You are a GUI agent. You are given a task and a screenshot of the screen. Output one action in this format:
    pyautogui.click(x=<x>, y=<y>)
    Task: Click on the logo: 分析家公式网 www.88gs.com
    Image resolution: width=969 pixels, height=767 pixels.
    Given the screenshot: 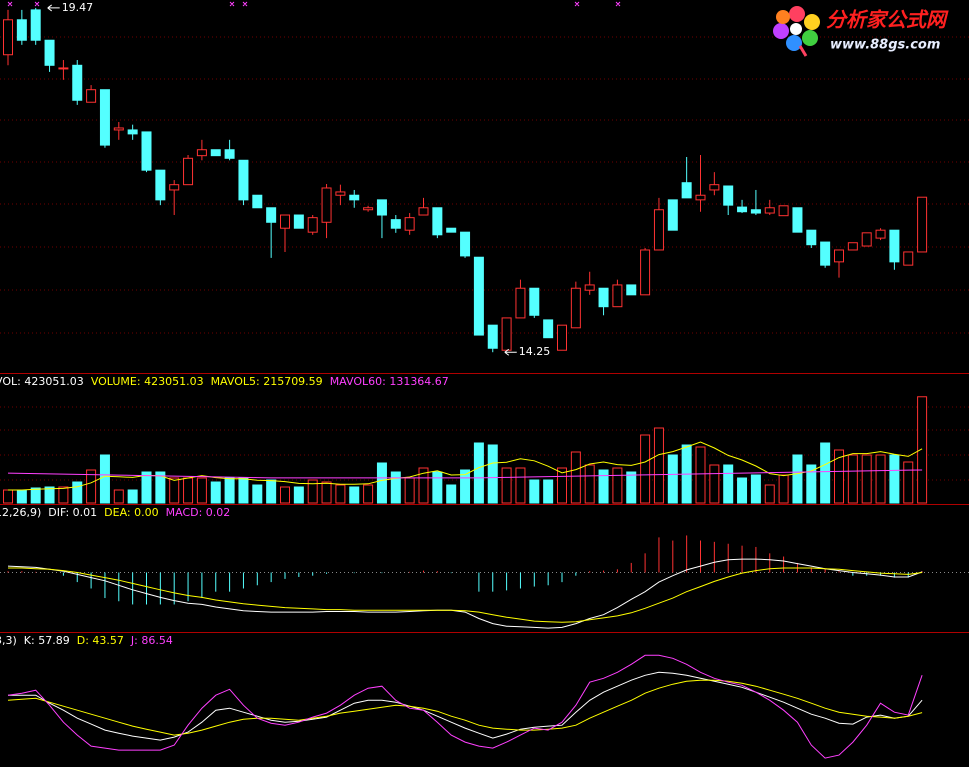 What is the action you would take?
    pyautogui.click(x=861, y=31)
    